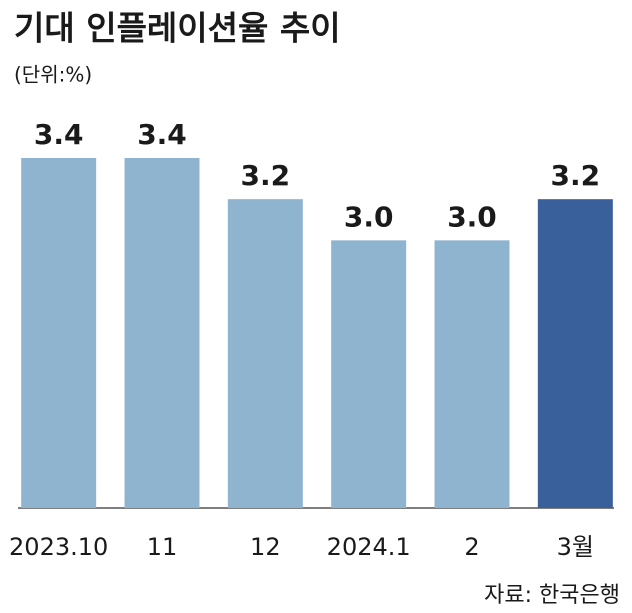 The image size is (632, 613). I want to click on x-tick-label: 2023.10, so click(58, 547).